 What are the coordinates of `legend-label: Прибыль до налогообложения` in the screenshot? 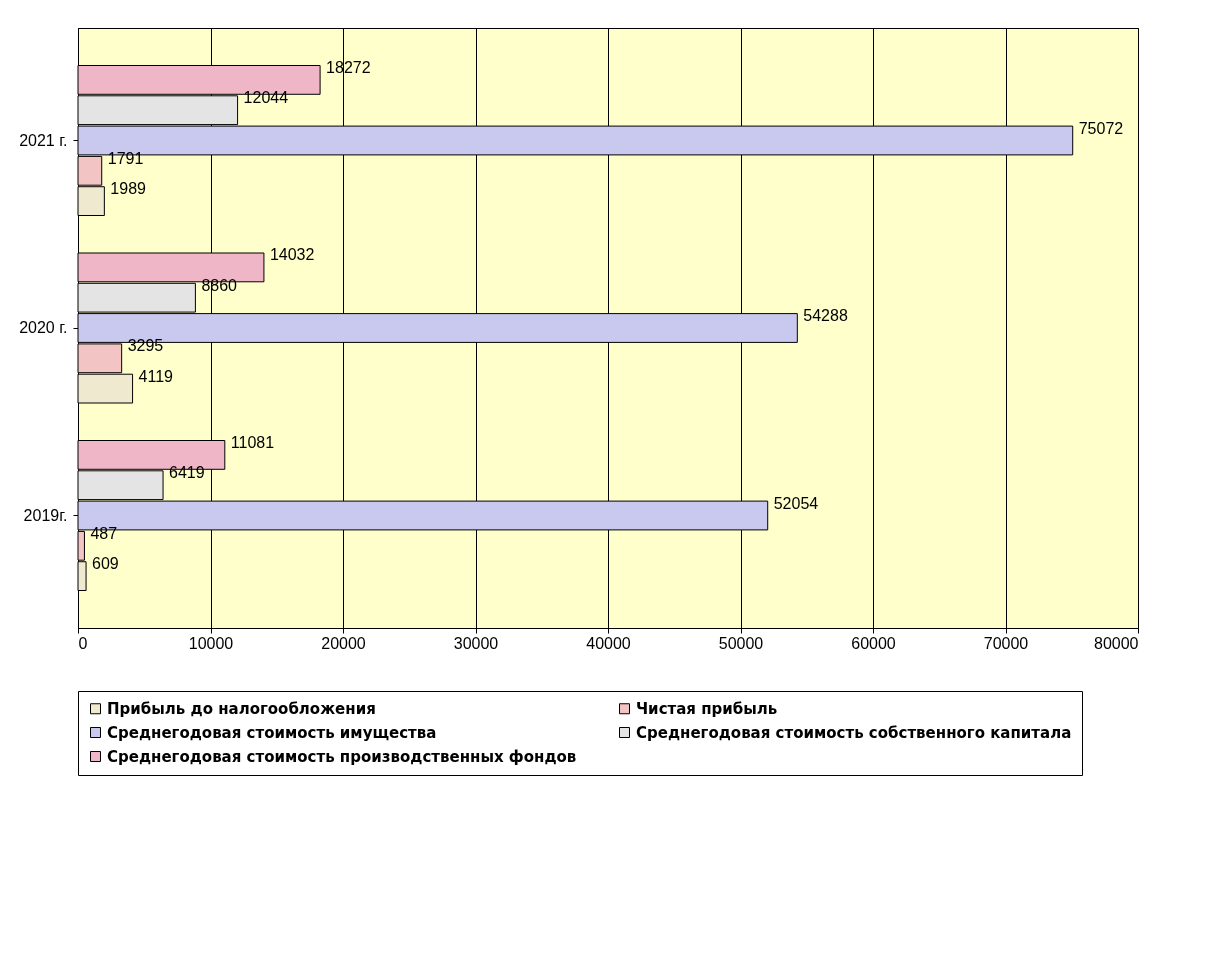 It's located at (241, 708).